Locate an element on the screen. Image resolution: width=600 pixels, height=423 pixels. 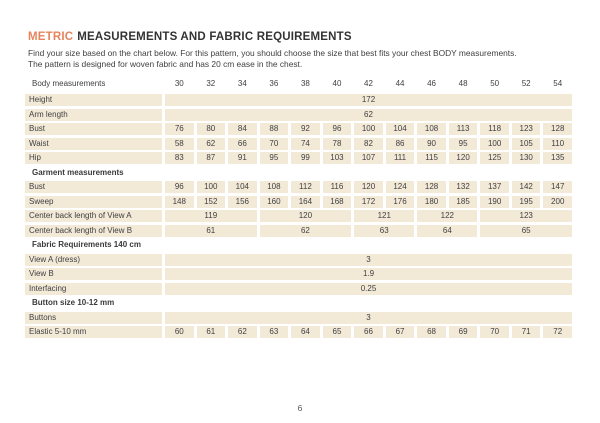
table-cell: 113 is located at coordinates (463, 129).